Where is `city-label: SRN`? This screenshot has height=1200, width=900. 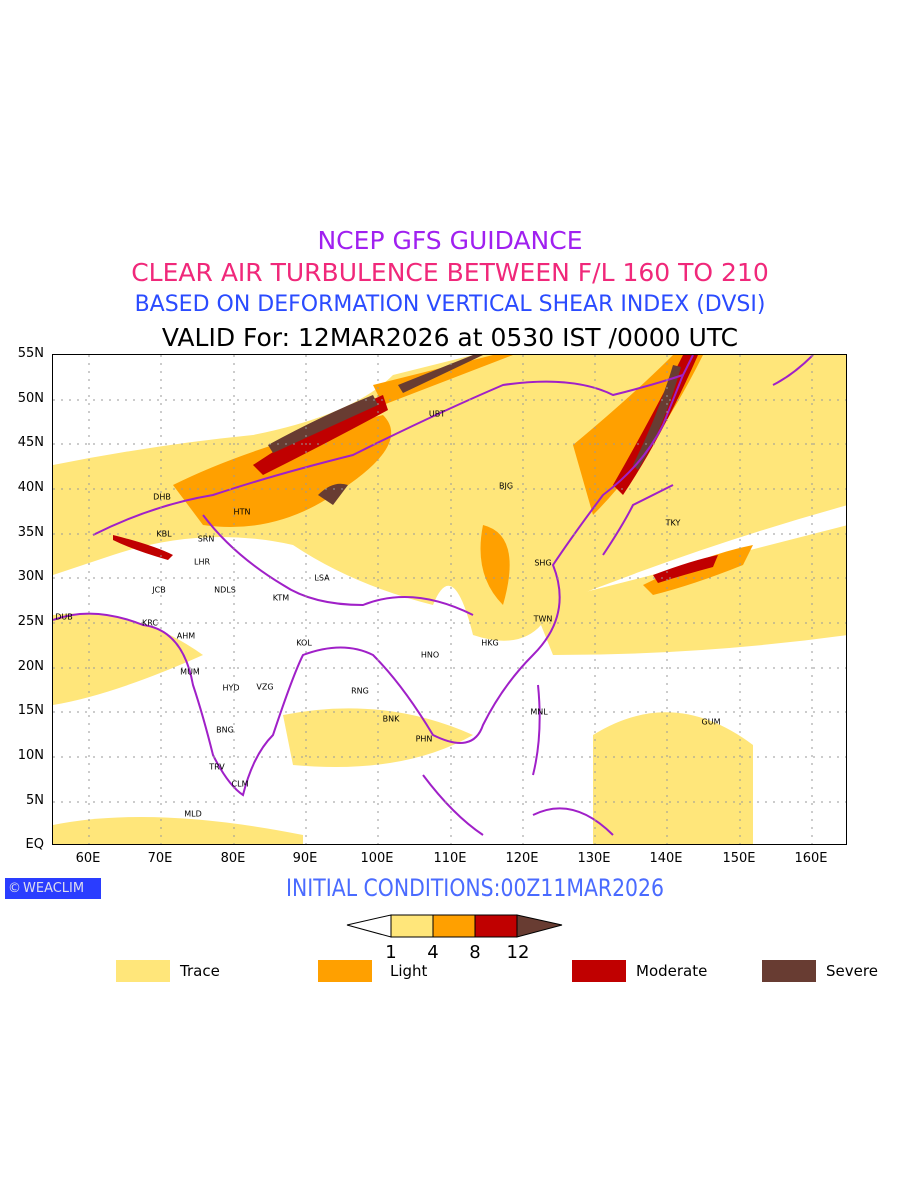 city-label: SRN is located at coordinates (206, 539).